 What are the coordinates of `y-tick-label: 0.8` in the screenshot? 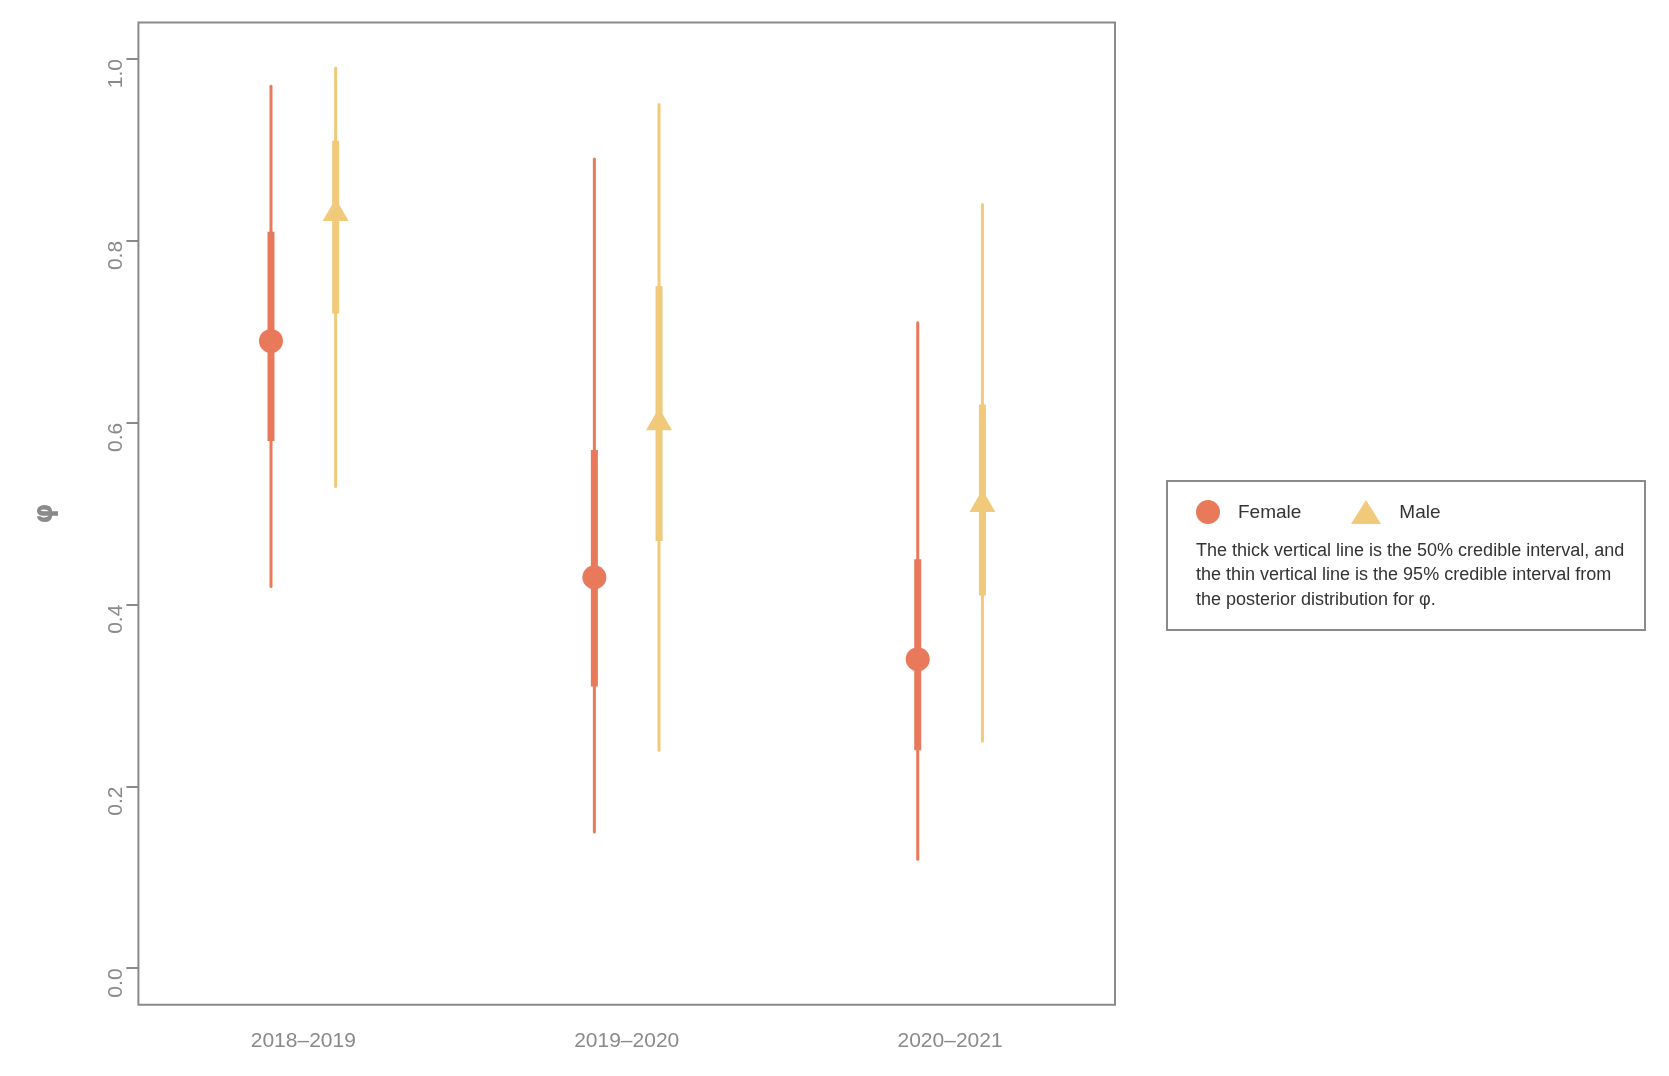 It's located at (115, 255).